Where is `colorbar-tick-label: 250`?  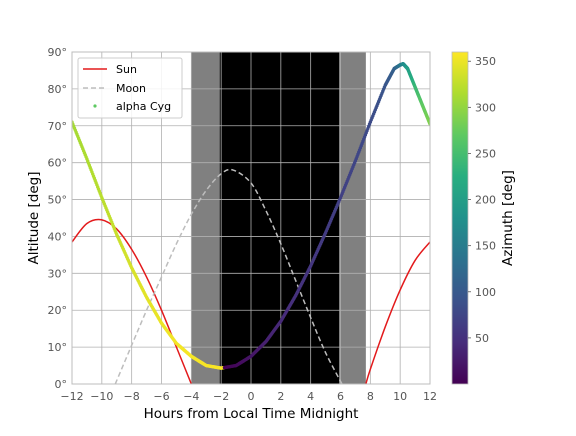
colorbar-tick-label: 250 is located at coordinates (485, 153).